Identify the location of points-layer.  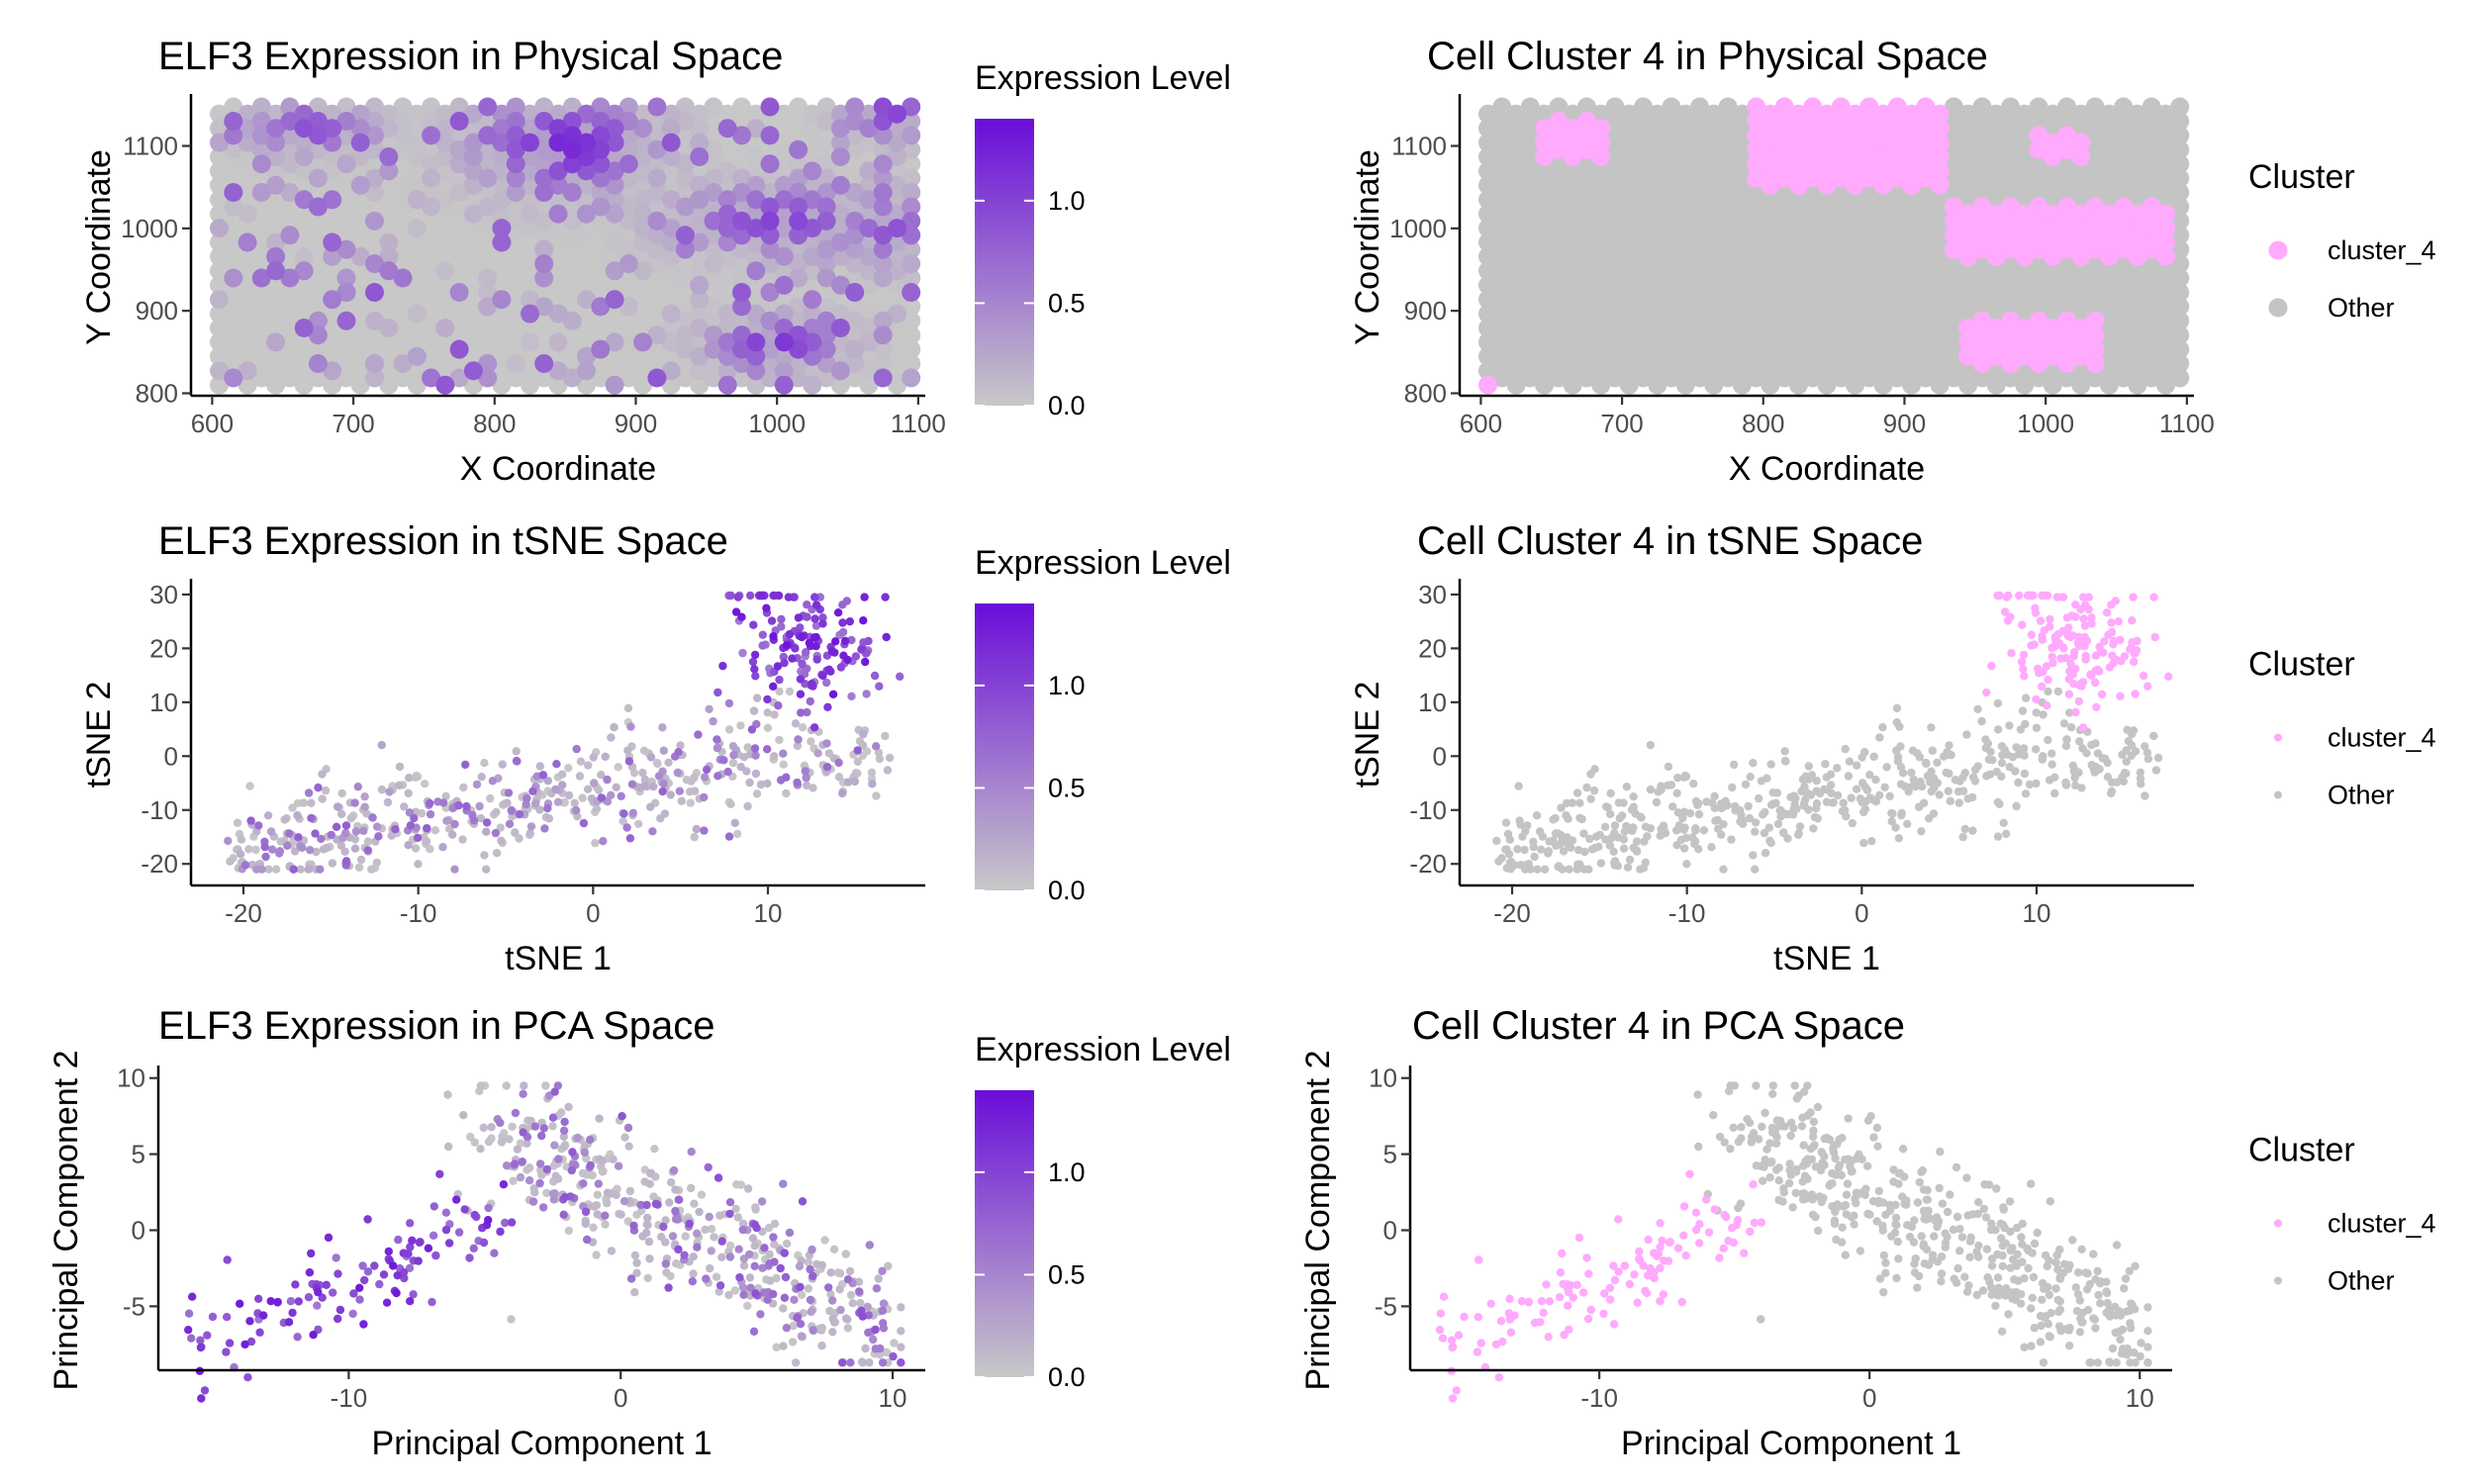
(566, 246).